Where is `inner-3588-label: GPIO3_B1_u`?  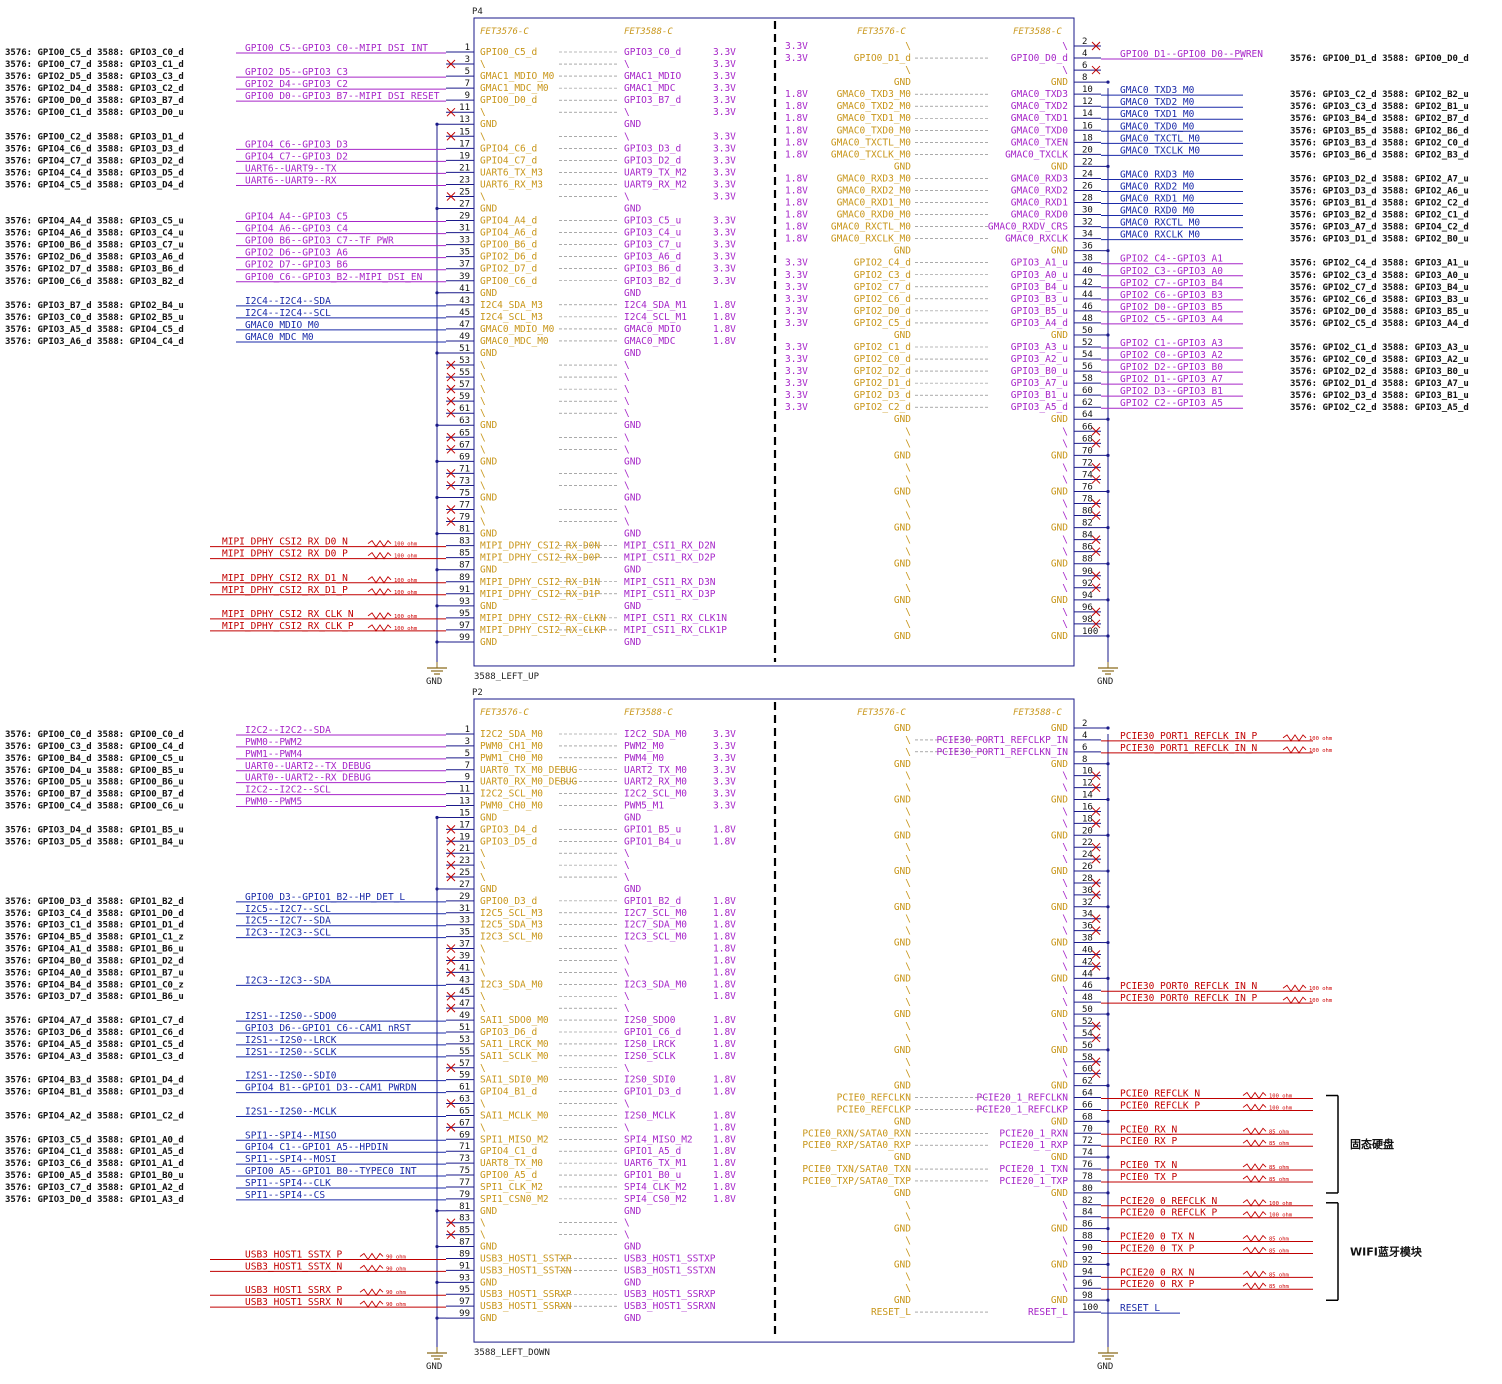 inner-3588-label: GPIO3_B1_u is located at coordinates (1039, 395).